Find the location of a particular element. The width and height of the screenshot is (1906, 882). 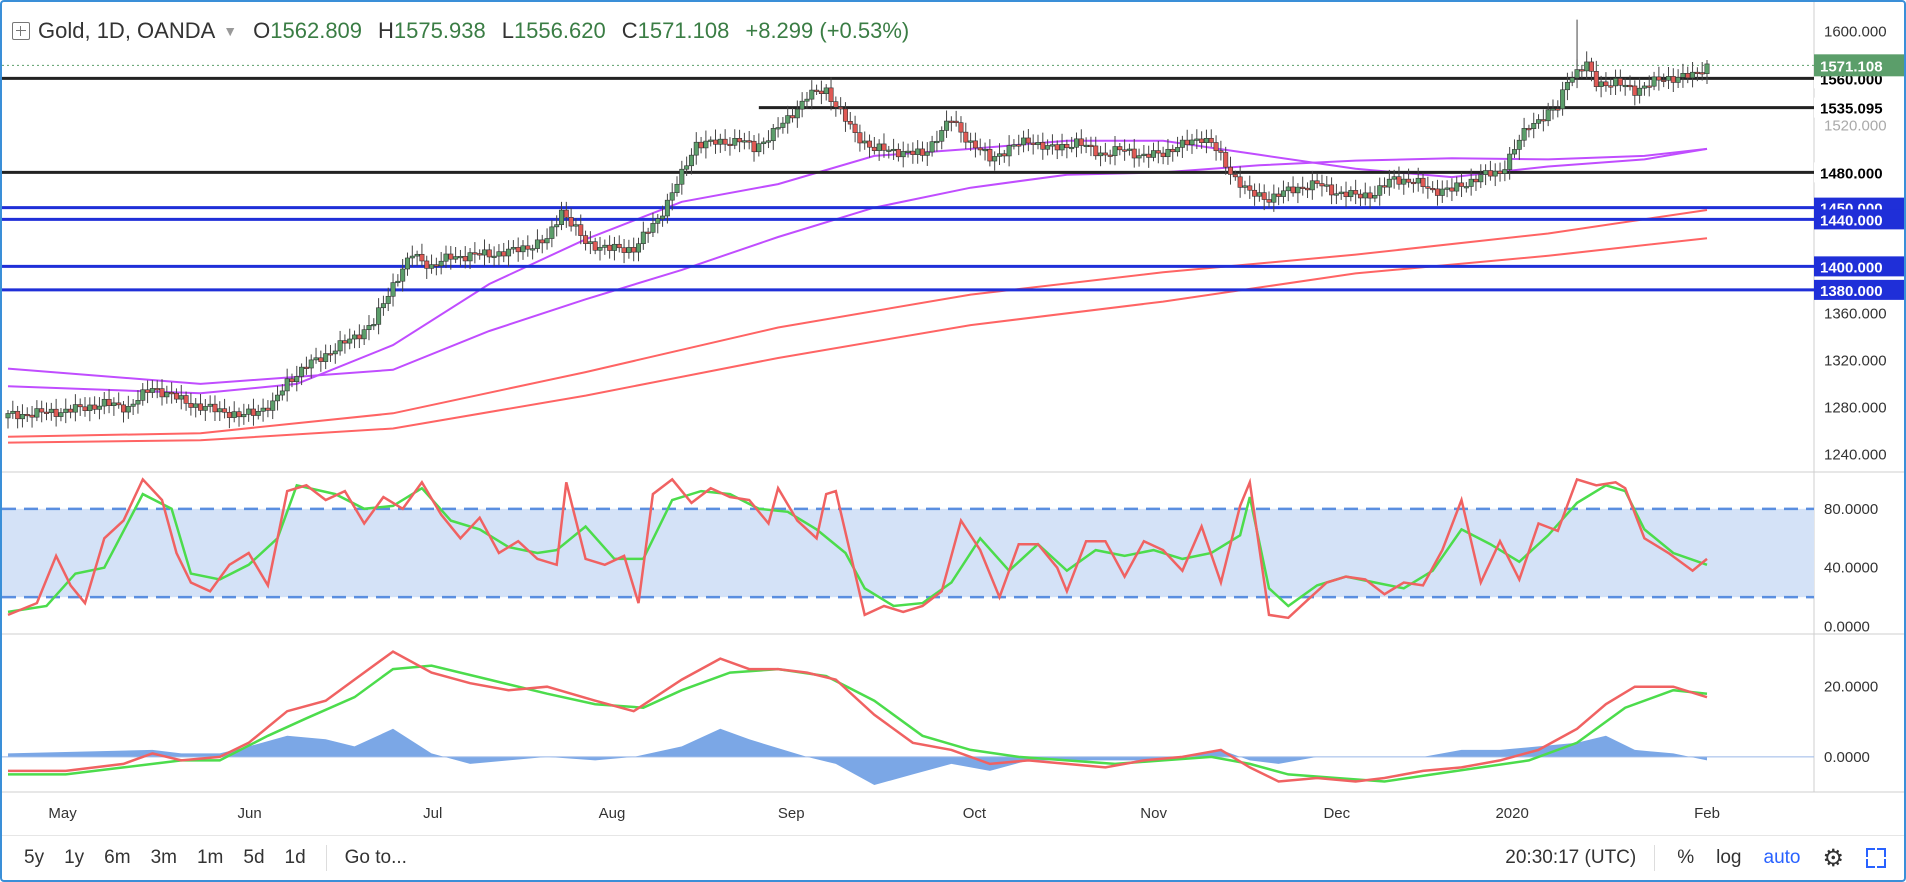

time-tick-label: 2020 is located at coordinates (1511, 813).